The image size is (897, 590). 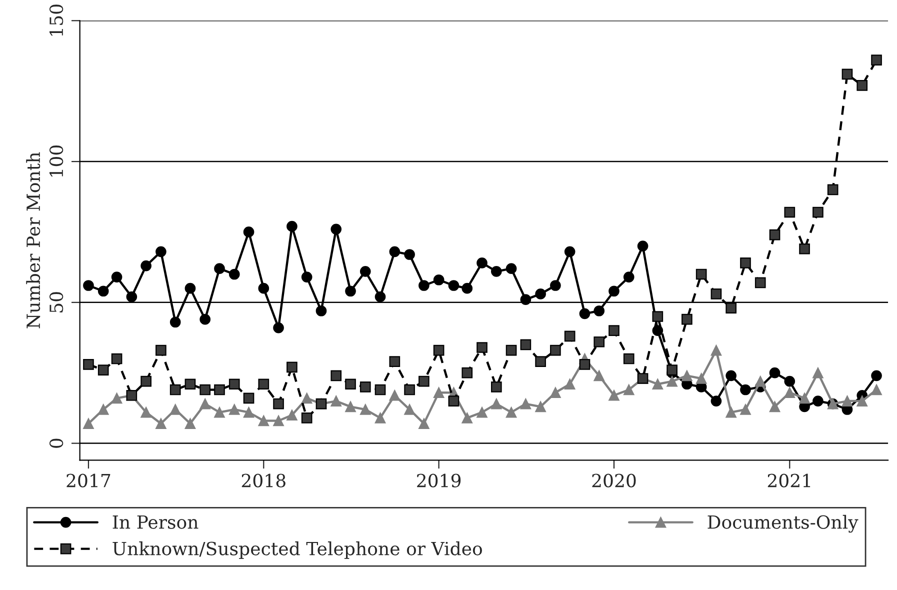 What do you see at coordinates (56, 302) in the screenshot?
I see `y-tick-label: 50` at bounding box center [56, 302].